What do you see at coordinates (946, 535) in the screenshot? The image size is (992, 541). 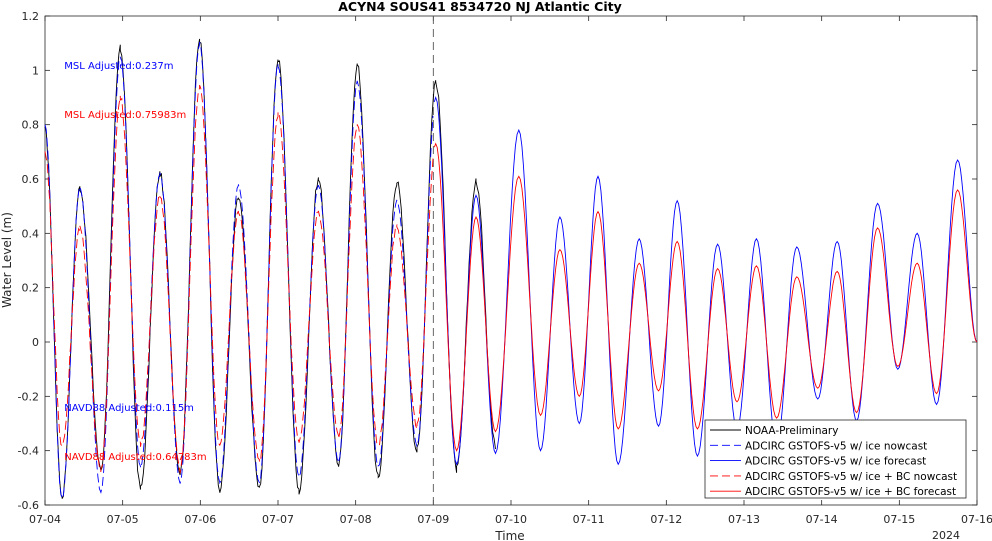 I see `x-axis-year-label: 2024` at bounding box center [946, 535].